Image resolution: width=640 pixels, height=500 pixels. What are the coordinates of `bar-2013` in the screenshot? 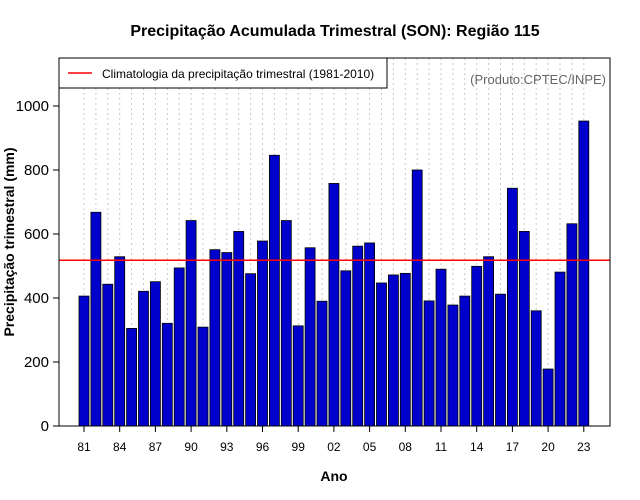 It's located at (465, 361).